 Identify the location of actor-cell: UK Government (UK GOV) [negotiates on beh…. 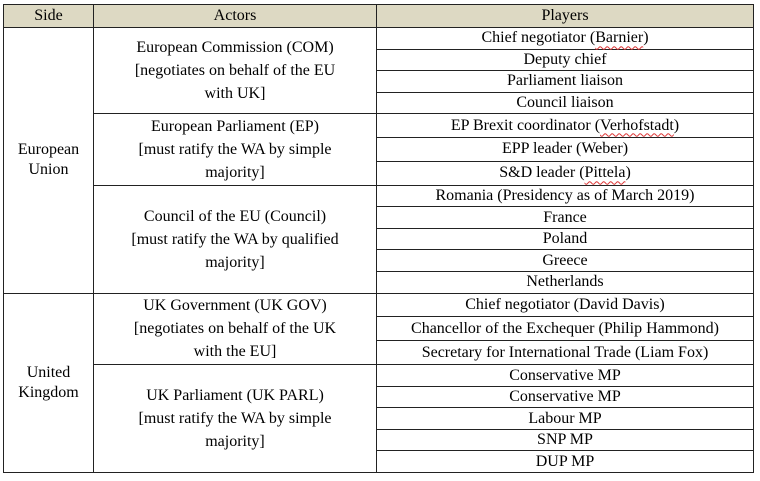
(235, 329).